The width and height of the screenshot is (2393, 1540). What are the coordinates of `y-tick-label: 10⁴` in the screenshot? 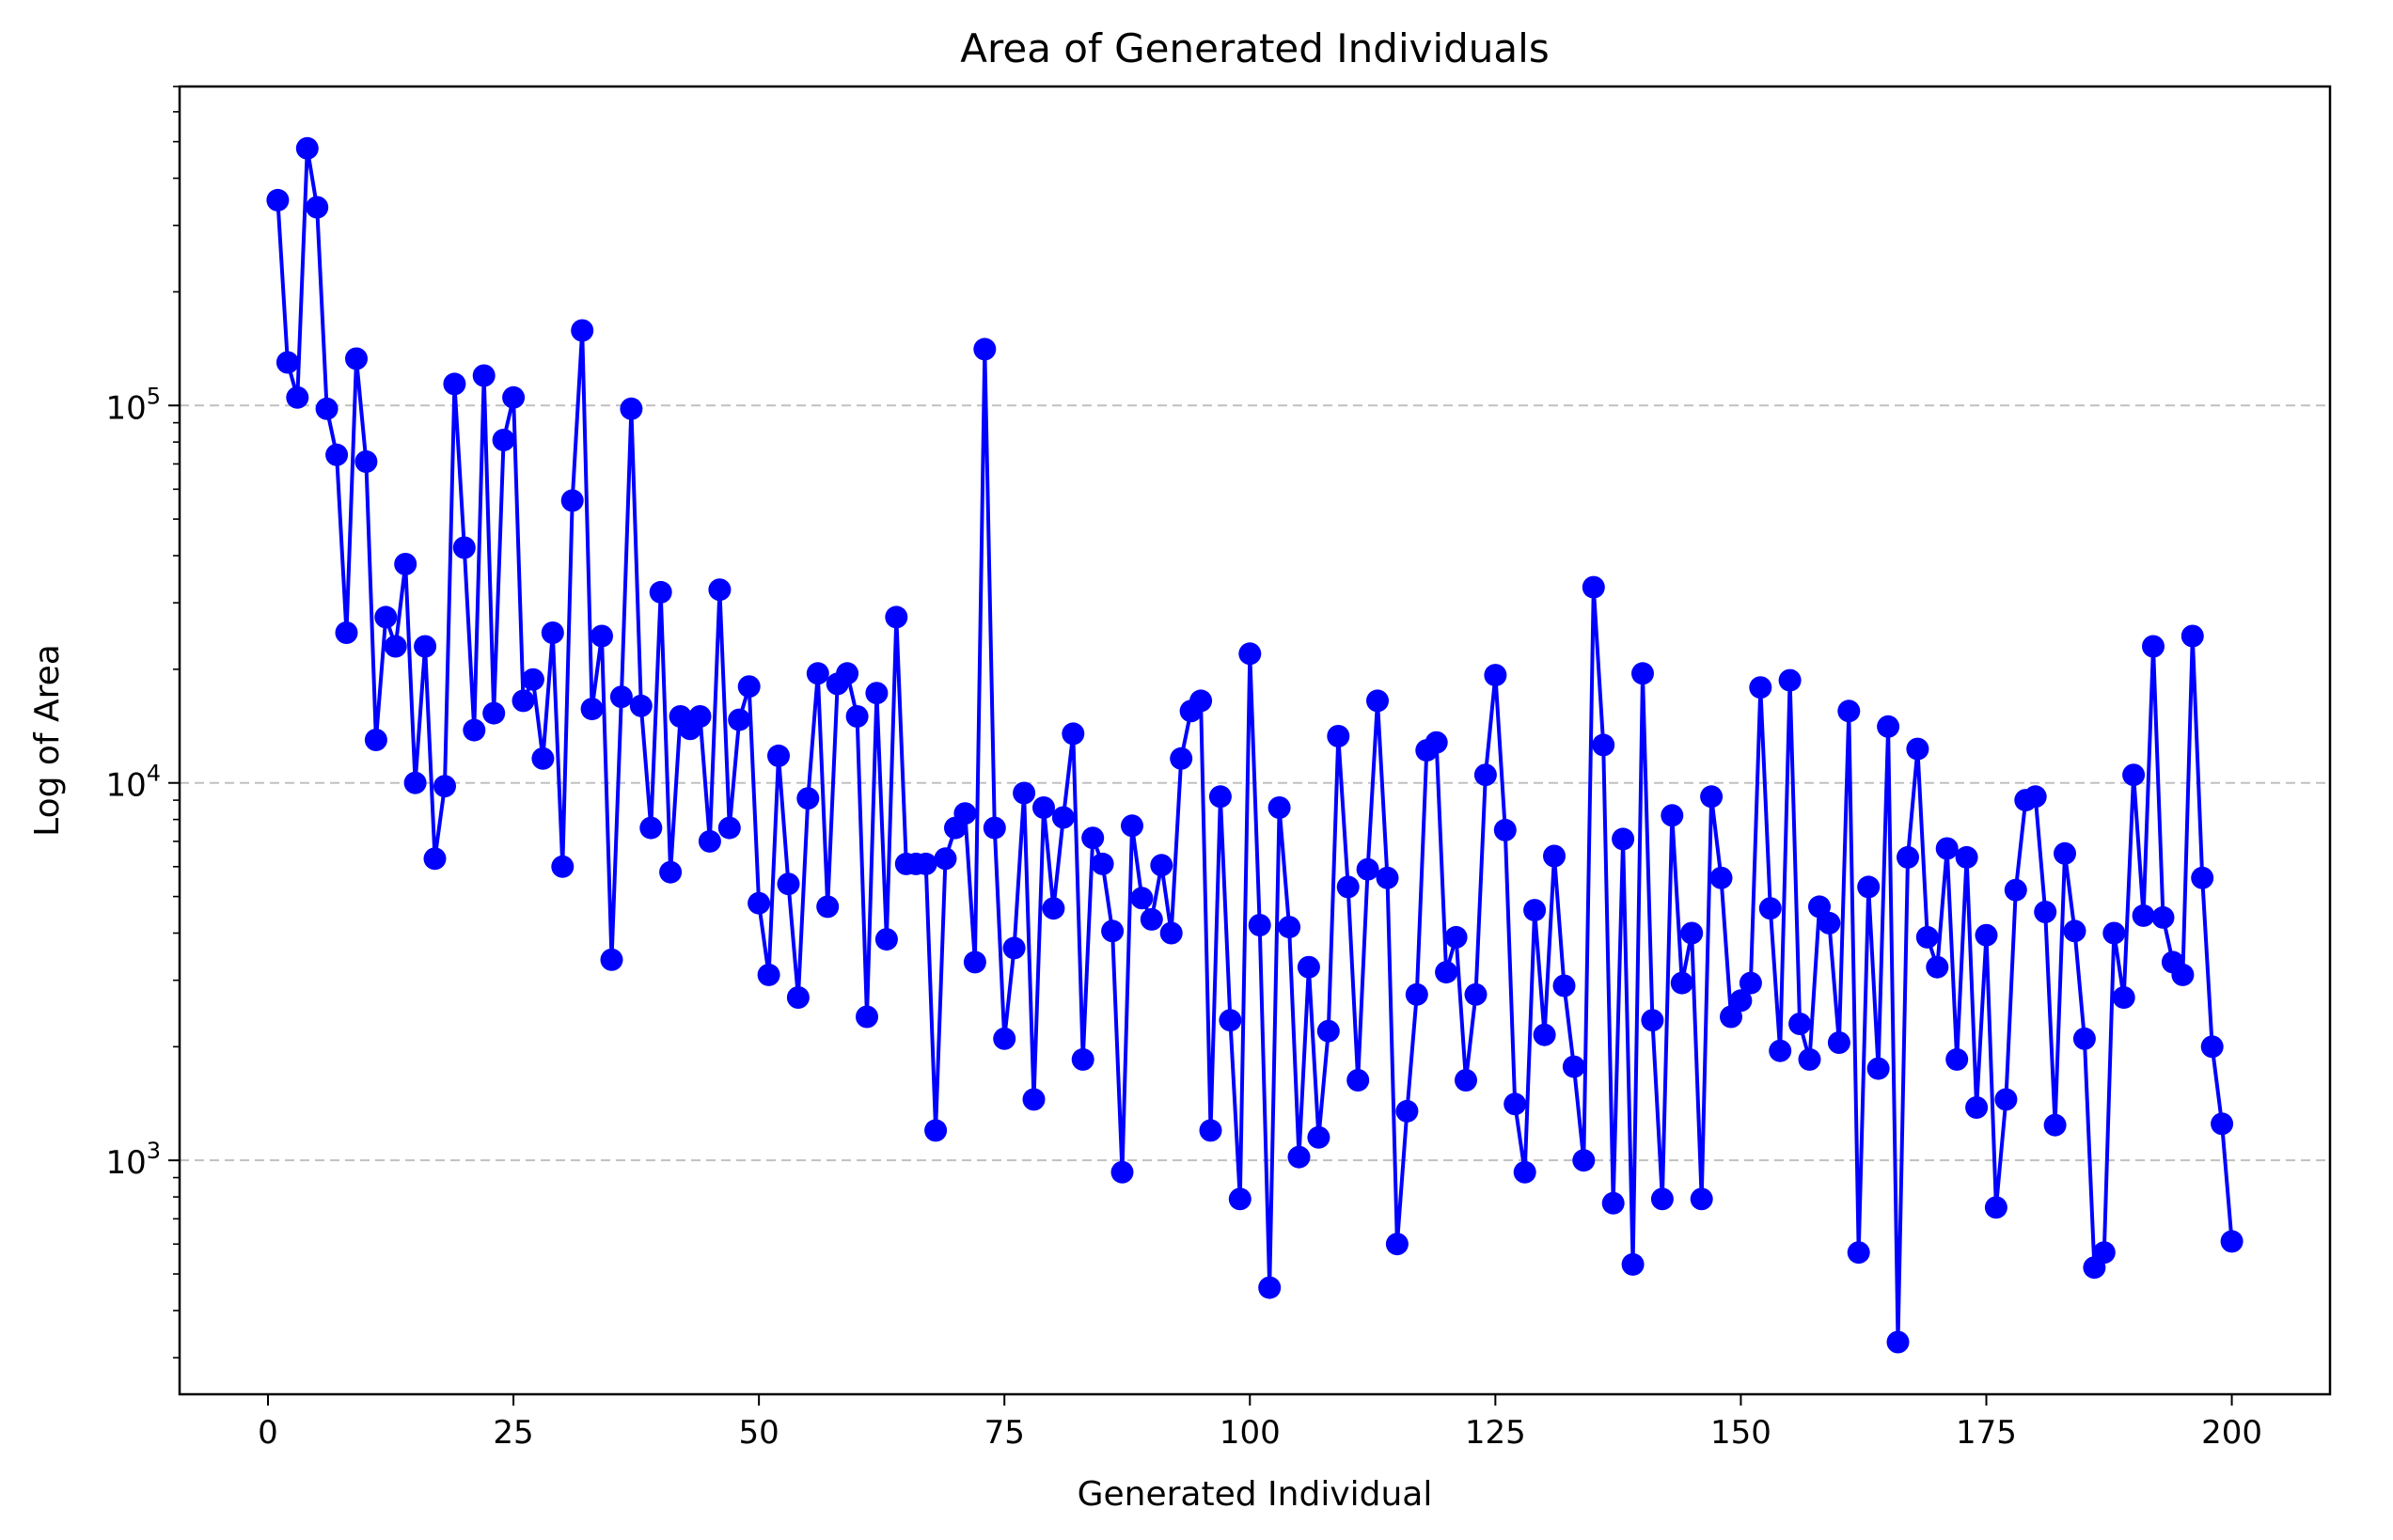 It's located at (133, 783).